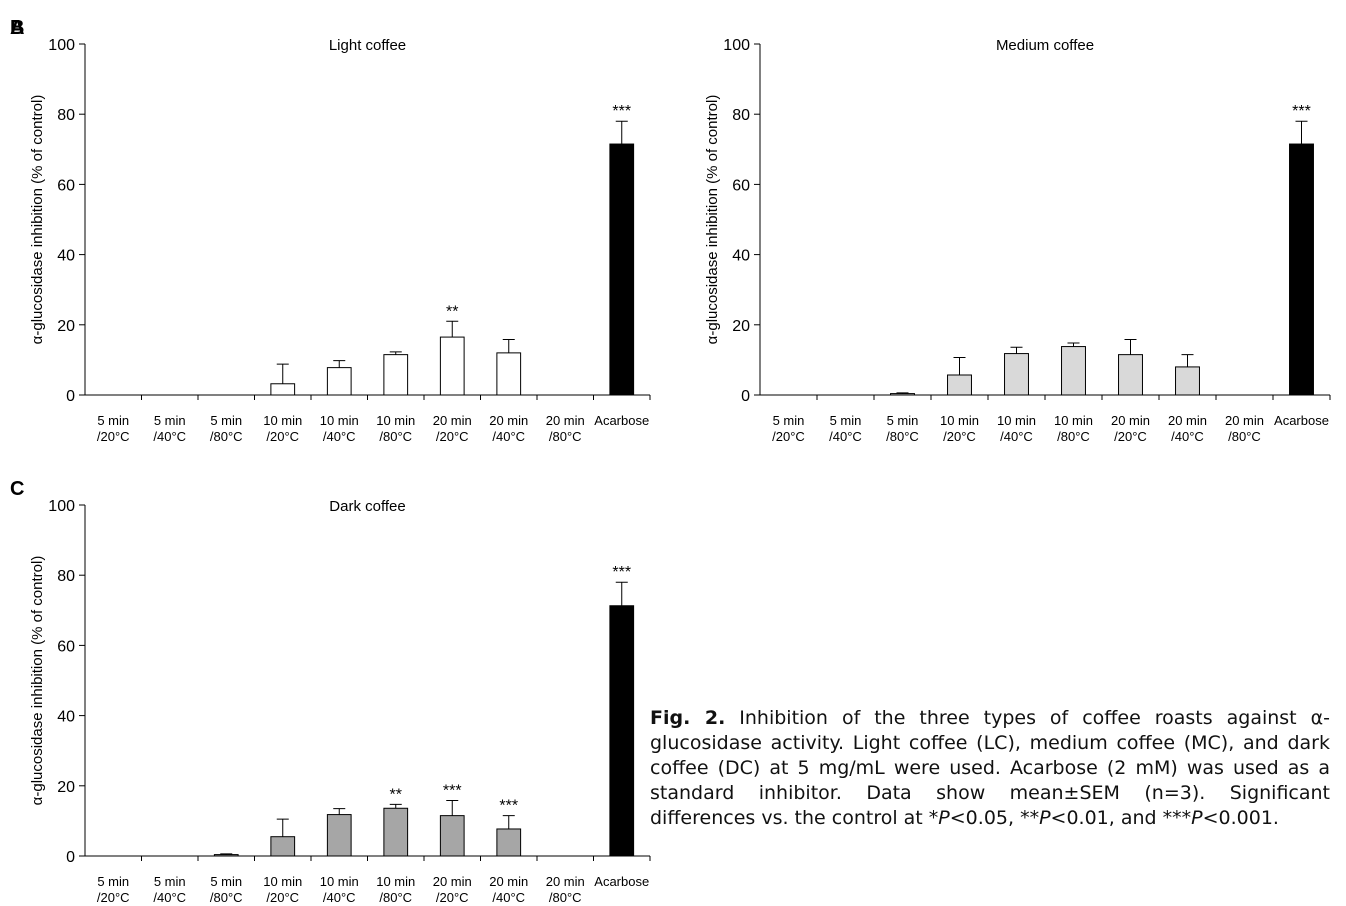 Image resolution: width=1346 pixels, height=906 pixels. Describe the element at coordinates (17, 489) in the screenshot. I see `panel-label: C` at that location.